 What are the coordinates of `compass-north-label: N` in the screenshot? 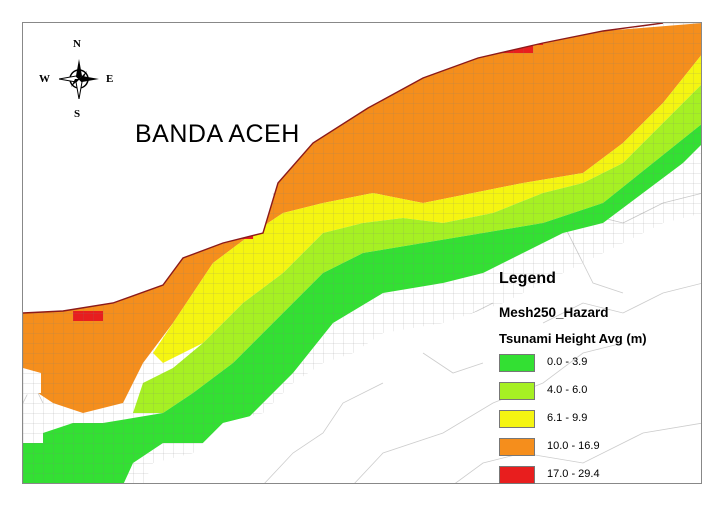 It's located at (77, 44).